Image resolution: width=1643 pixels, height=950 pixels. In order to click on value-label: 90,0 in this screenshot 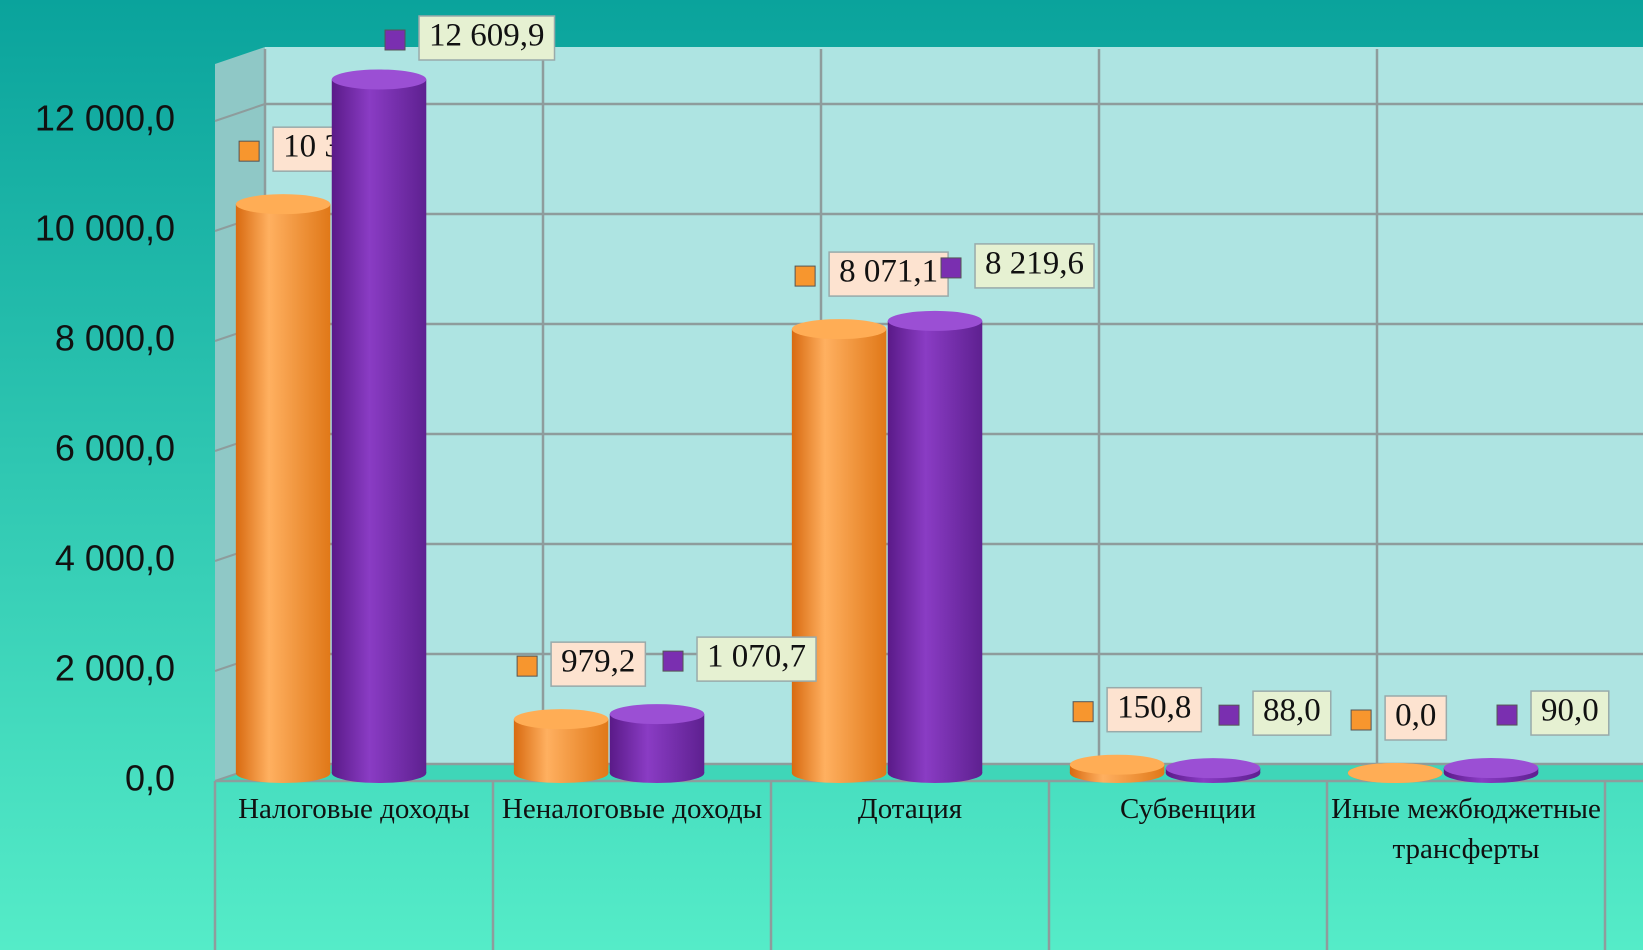, I will do `click(1570, 711)`.